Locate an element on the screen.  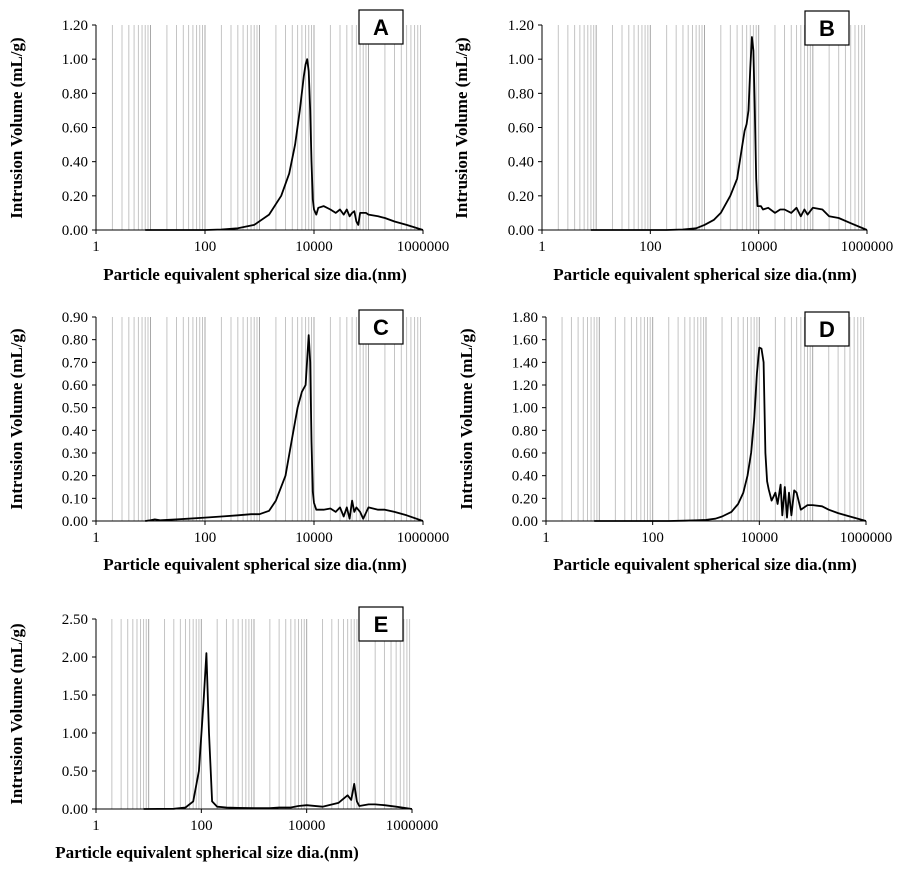
panel-label: B is located at coordinates (827, 28).